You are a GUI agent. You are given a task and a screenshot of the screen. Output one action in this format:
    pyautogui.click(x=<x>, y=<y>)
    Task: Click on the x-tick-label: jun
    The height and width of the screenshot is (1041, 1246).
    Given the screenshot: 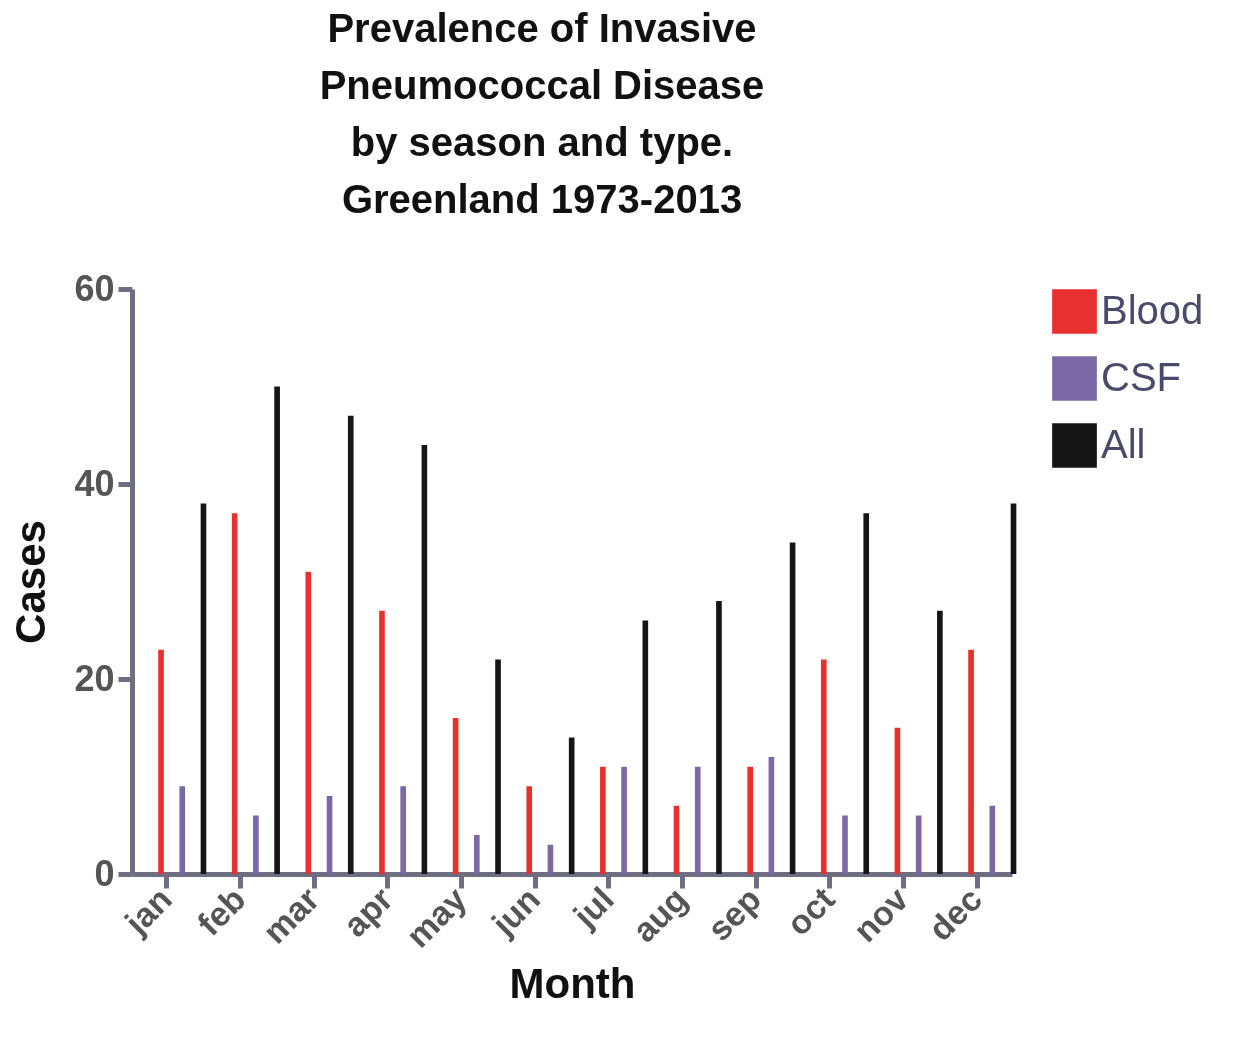 What is the action you would take?
    pyautogui.click(x=515, y=911)
    